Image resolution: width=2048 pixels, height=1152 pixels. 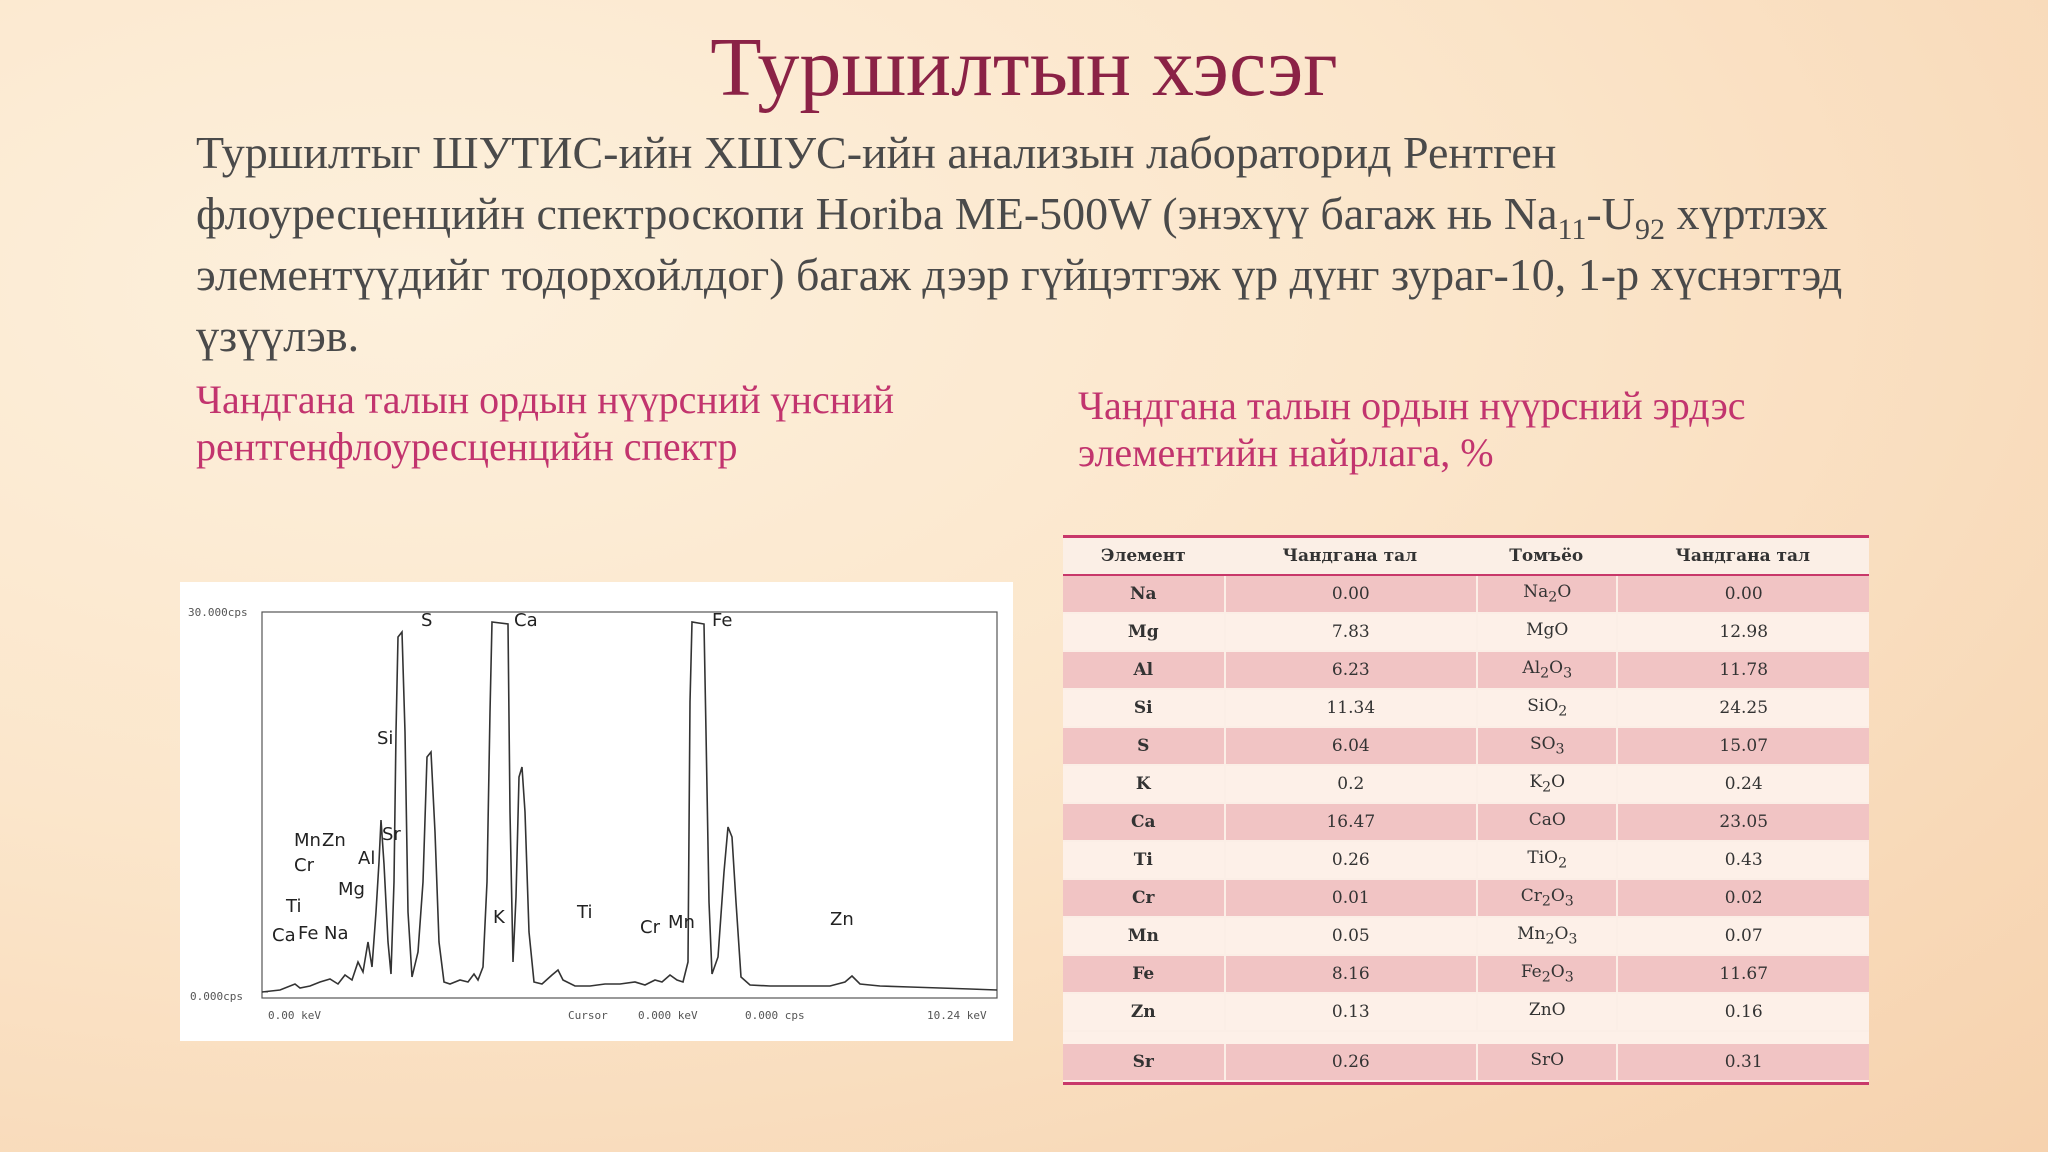 I want to click on value-cell-1: 0.01, so click(x=1350, y=899).